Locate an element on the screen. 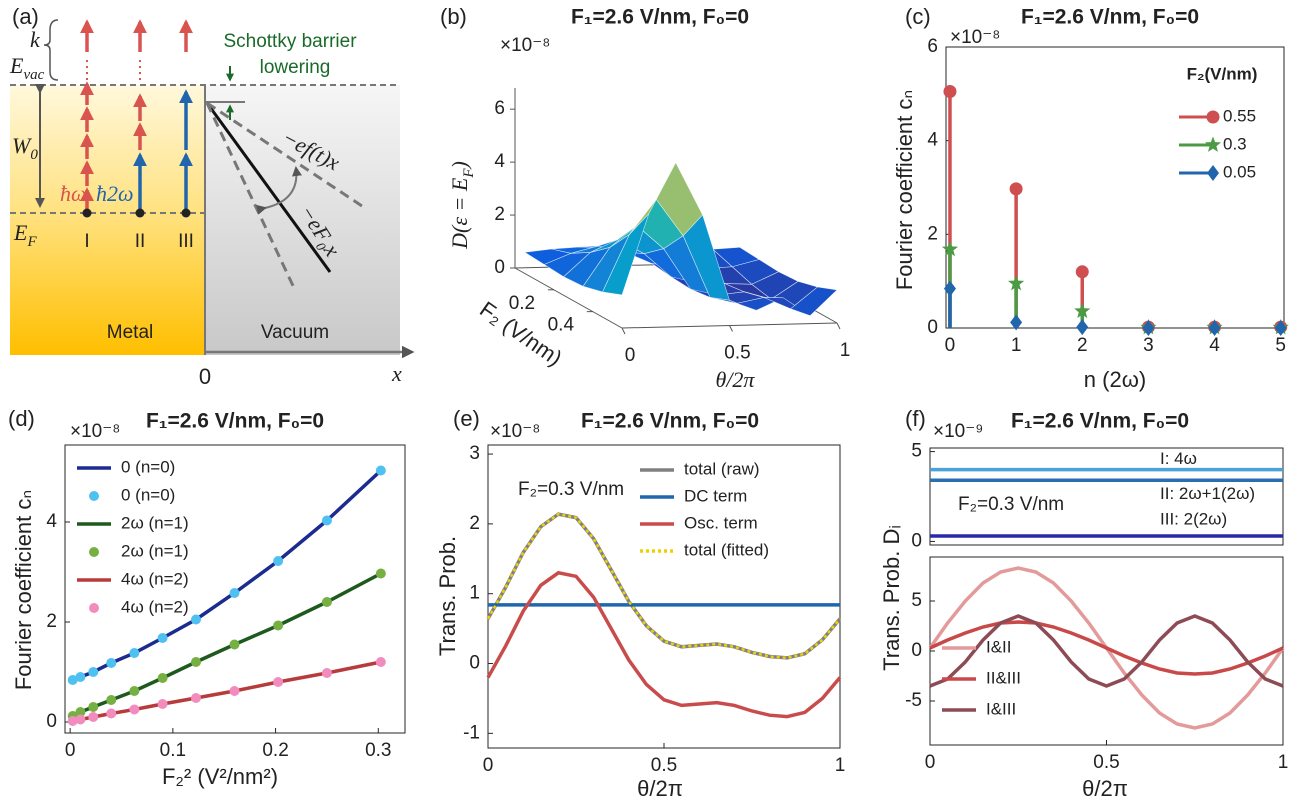 The width and height of the screenshot is (1311, 811). panel-label: (f) is located at coordinates (915, 418).